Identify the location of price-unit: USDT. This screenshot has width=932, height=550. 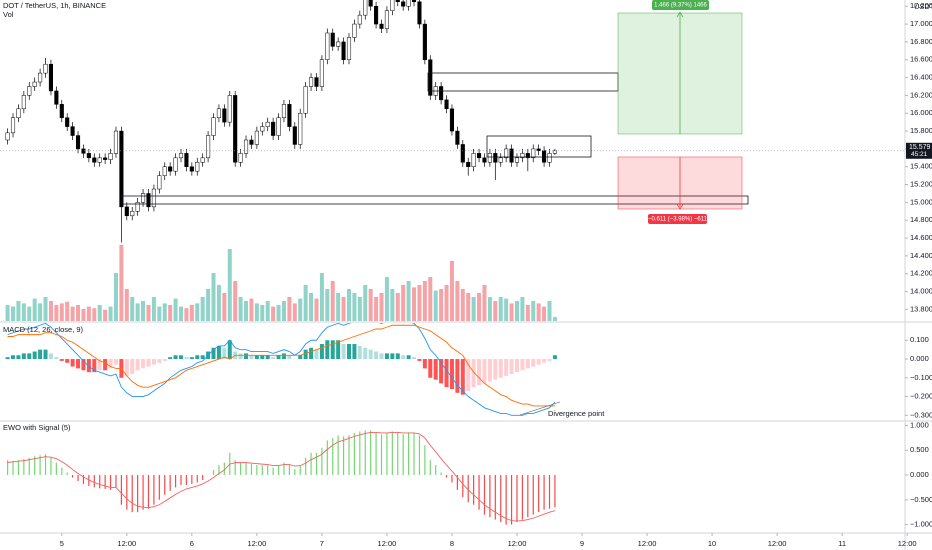
(923, 6).